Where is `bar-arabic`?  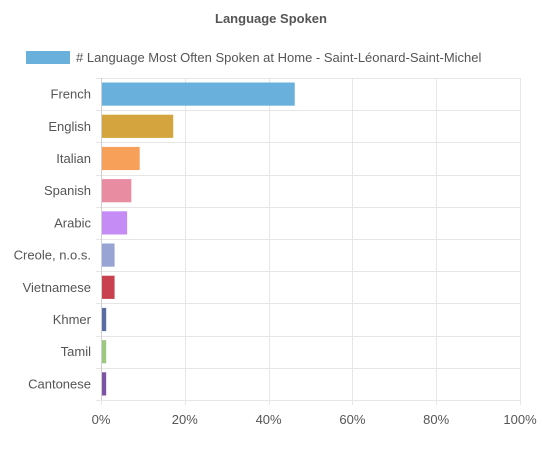
bar-arabic is located at coordinates (115, 223).